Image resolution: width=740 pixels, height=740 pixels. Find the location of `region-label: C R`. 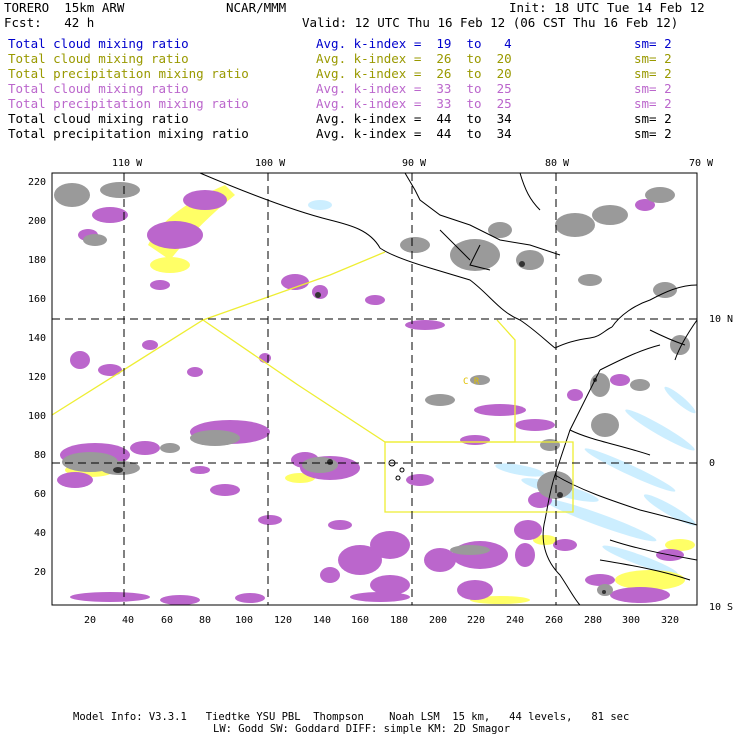

region-label: C R is located at coordinates (471, 382).